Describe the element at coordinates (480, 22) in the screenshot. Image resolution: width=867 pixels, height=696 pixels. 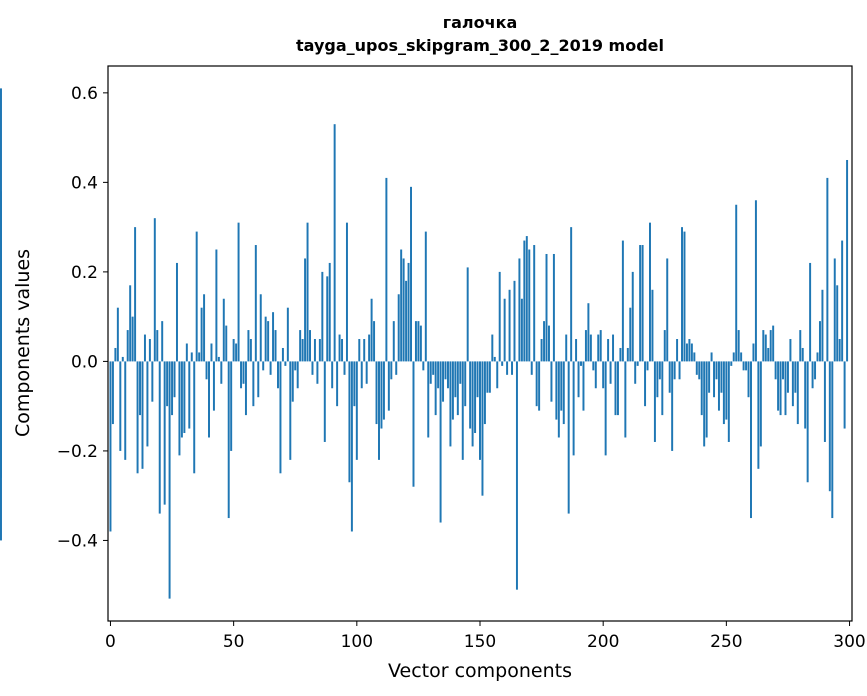
I see `chart-title: галочка` at that location.